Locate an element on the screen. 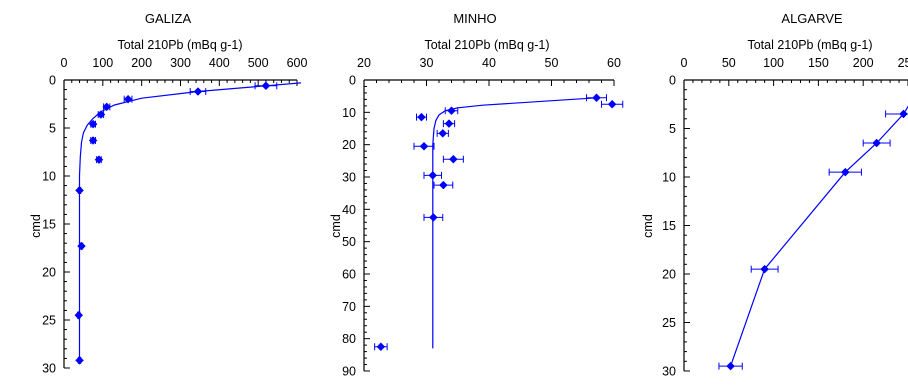  panel-title: GALIZA is located at coordinates (168, 18).